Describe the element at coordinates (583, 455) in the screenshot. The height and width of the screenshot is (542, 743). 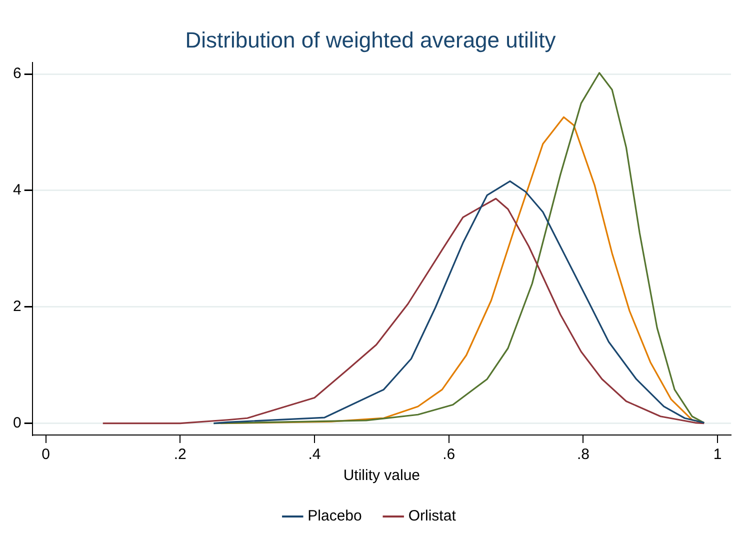
I see `x-tick-label: .8` at that location.